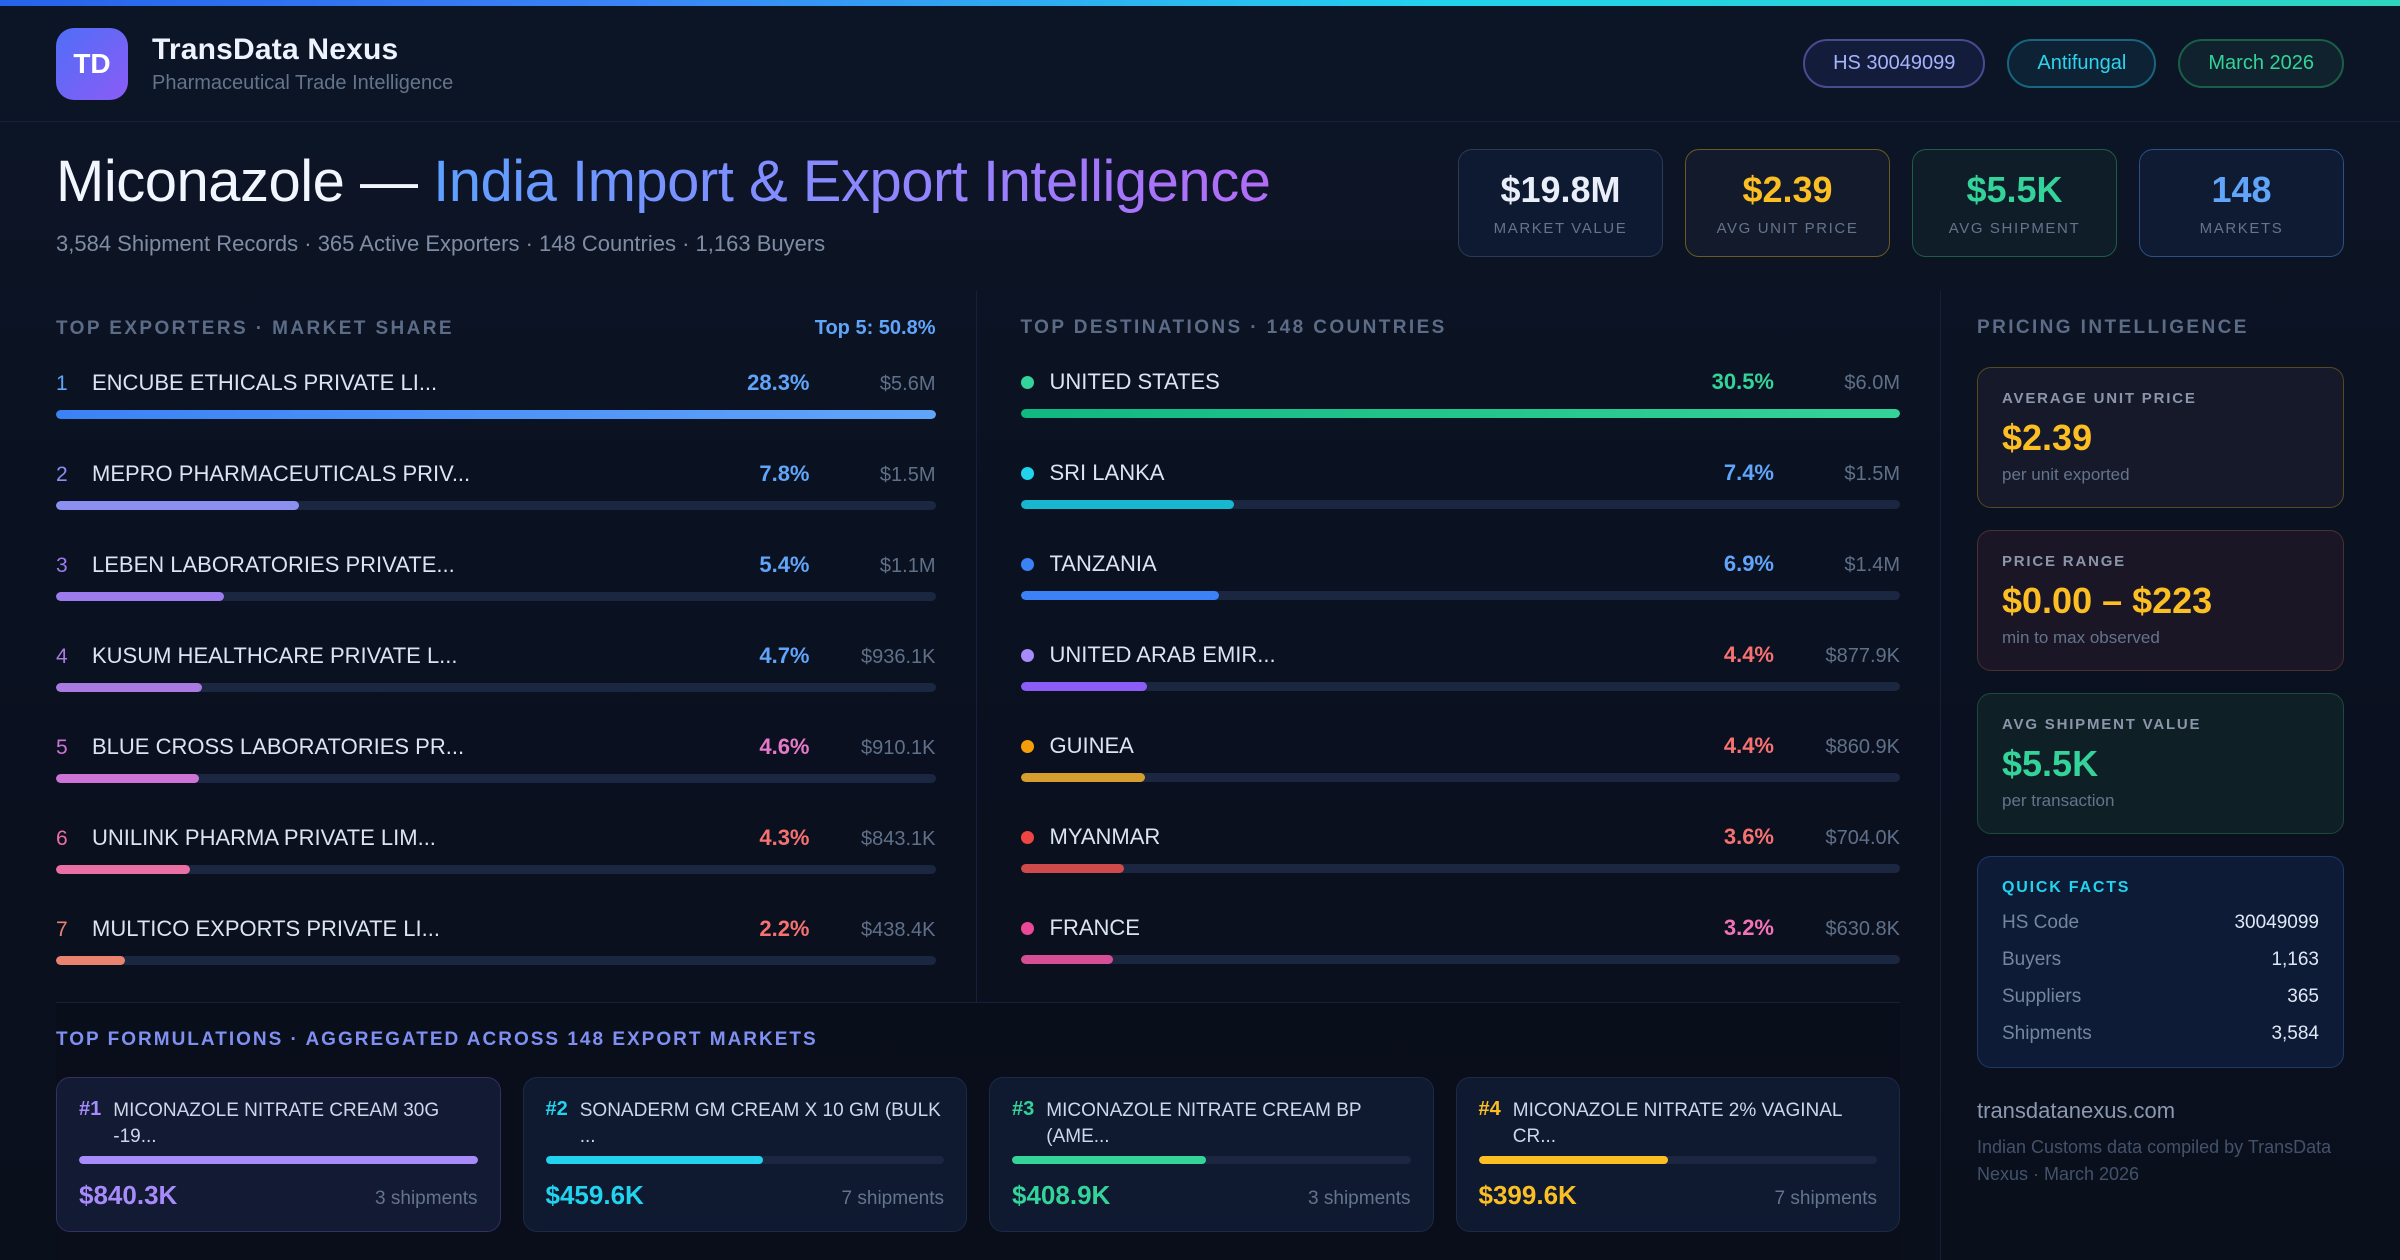 The height and width of the screenshot is (1260, 2400). I want to click on header-pill: March 2026, so click(2261, 63).